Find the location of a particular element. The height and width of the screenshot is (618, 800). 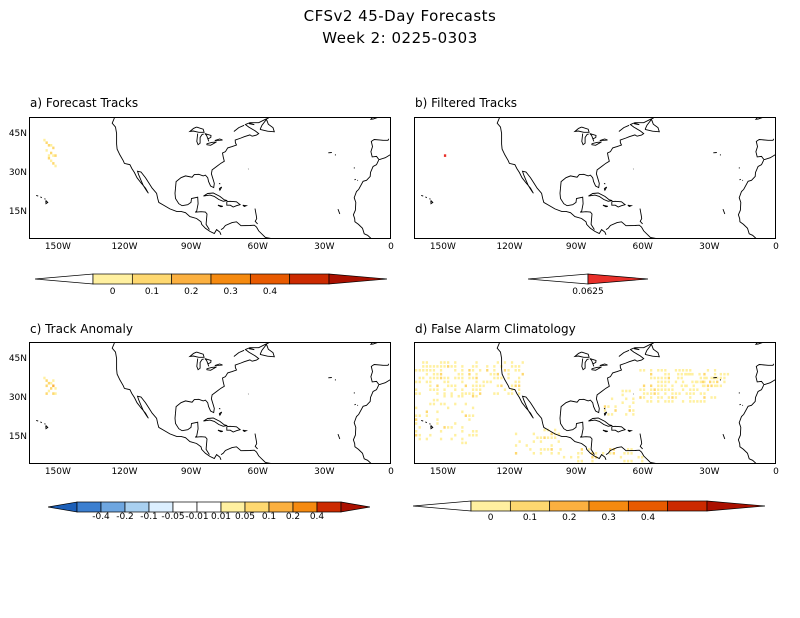

lon-tick-label: 120W is located at coordinates (509, 472).